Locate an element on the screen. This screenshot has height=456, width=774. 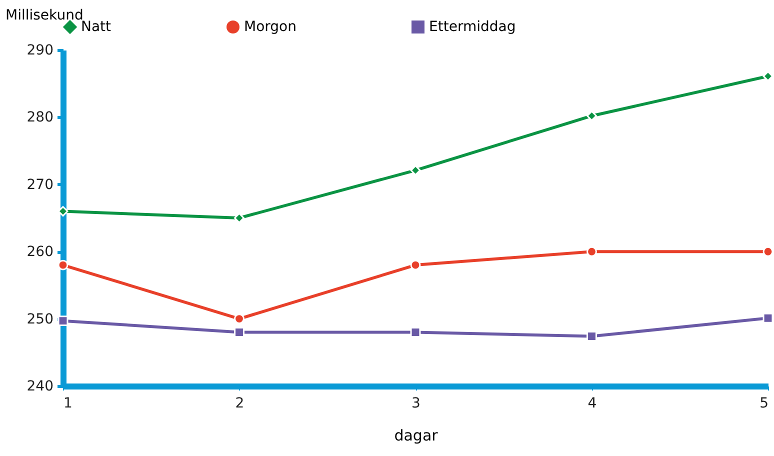
y-axis-title: Millisekund is located at coordinates (45, 16).